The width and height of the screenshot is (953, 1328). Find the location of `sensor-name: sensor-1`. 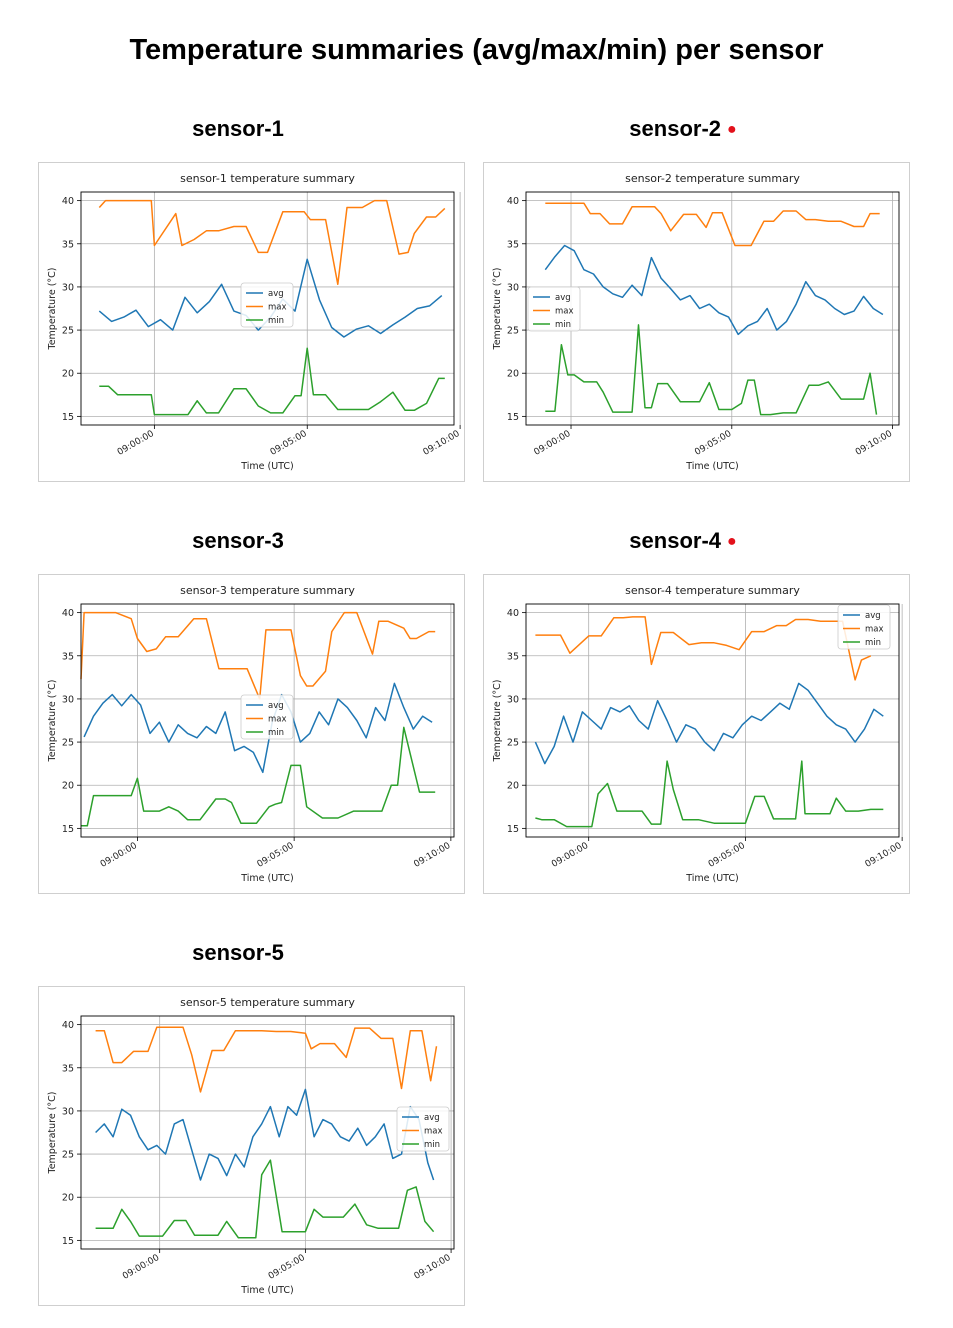

sensor-name: sensor-1 is located at coordinates (238, 128).